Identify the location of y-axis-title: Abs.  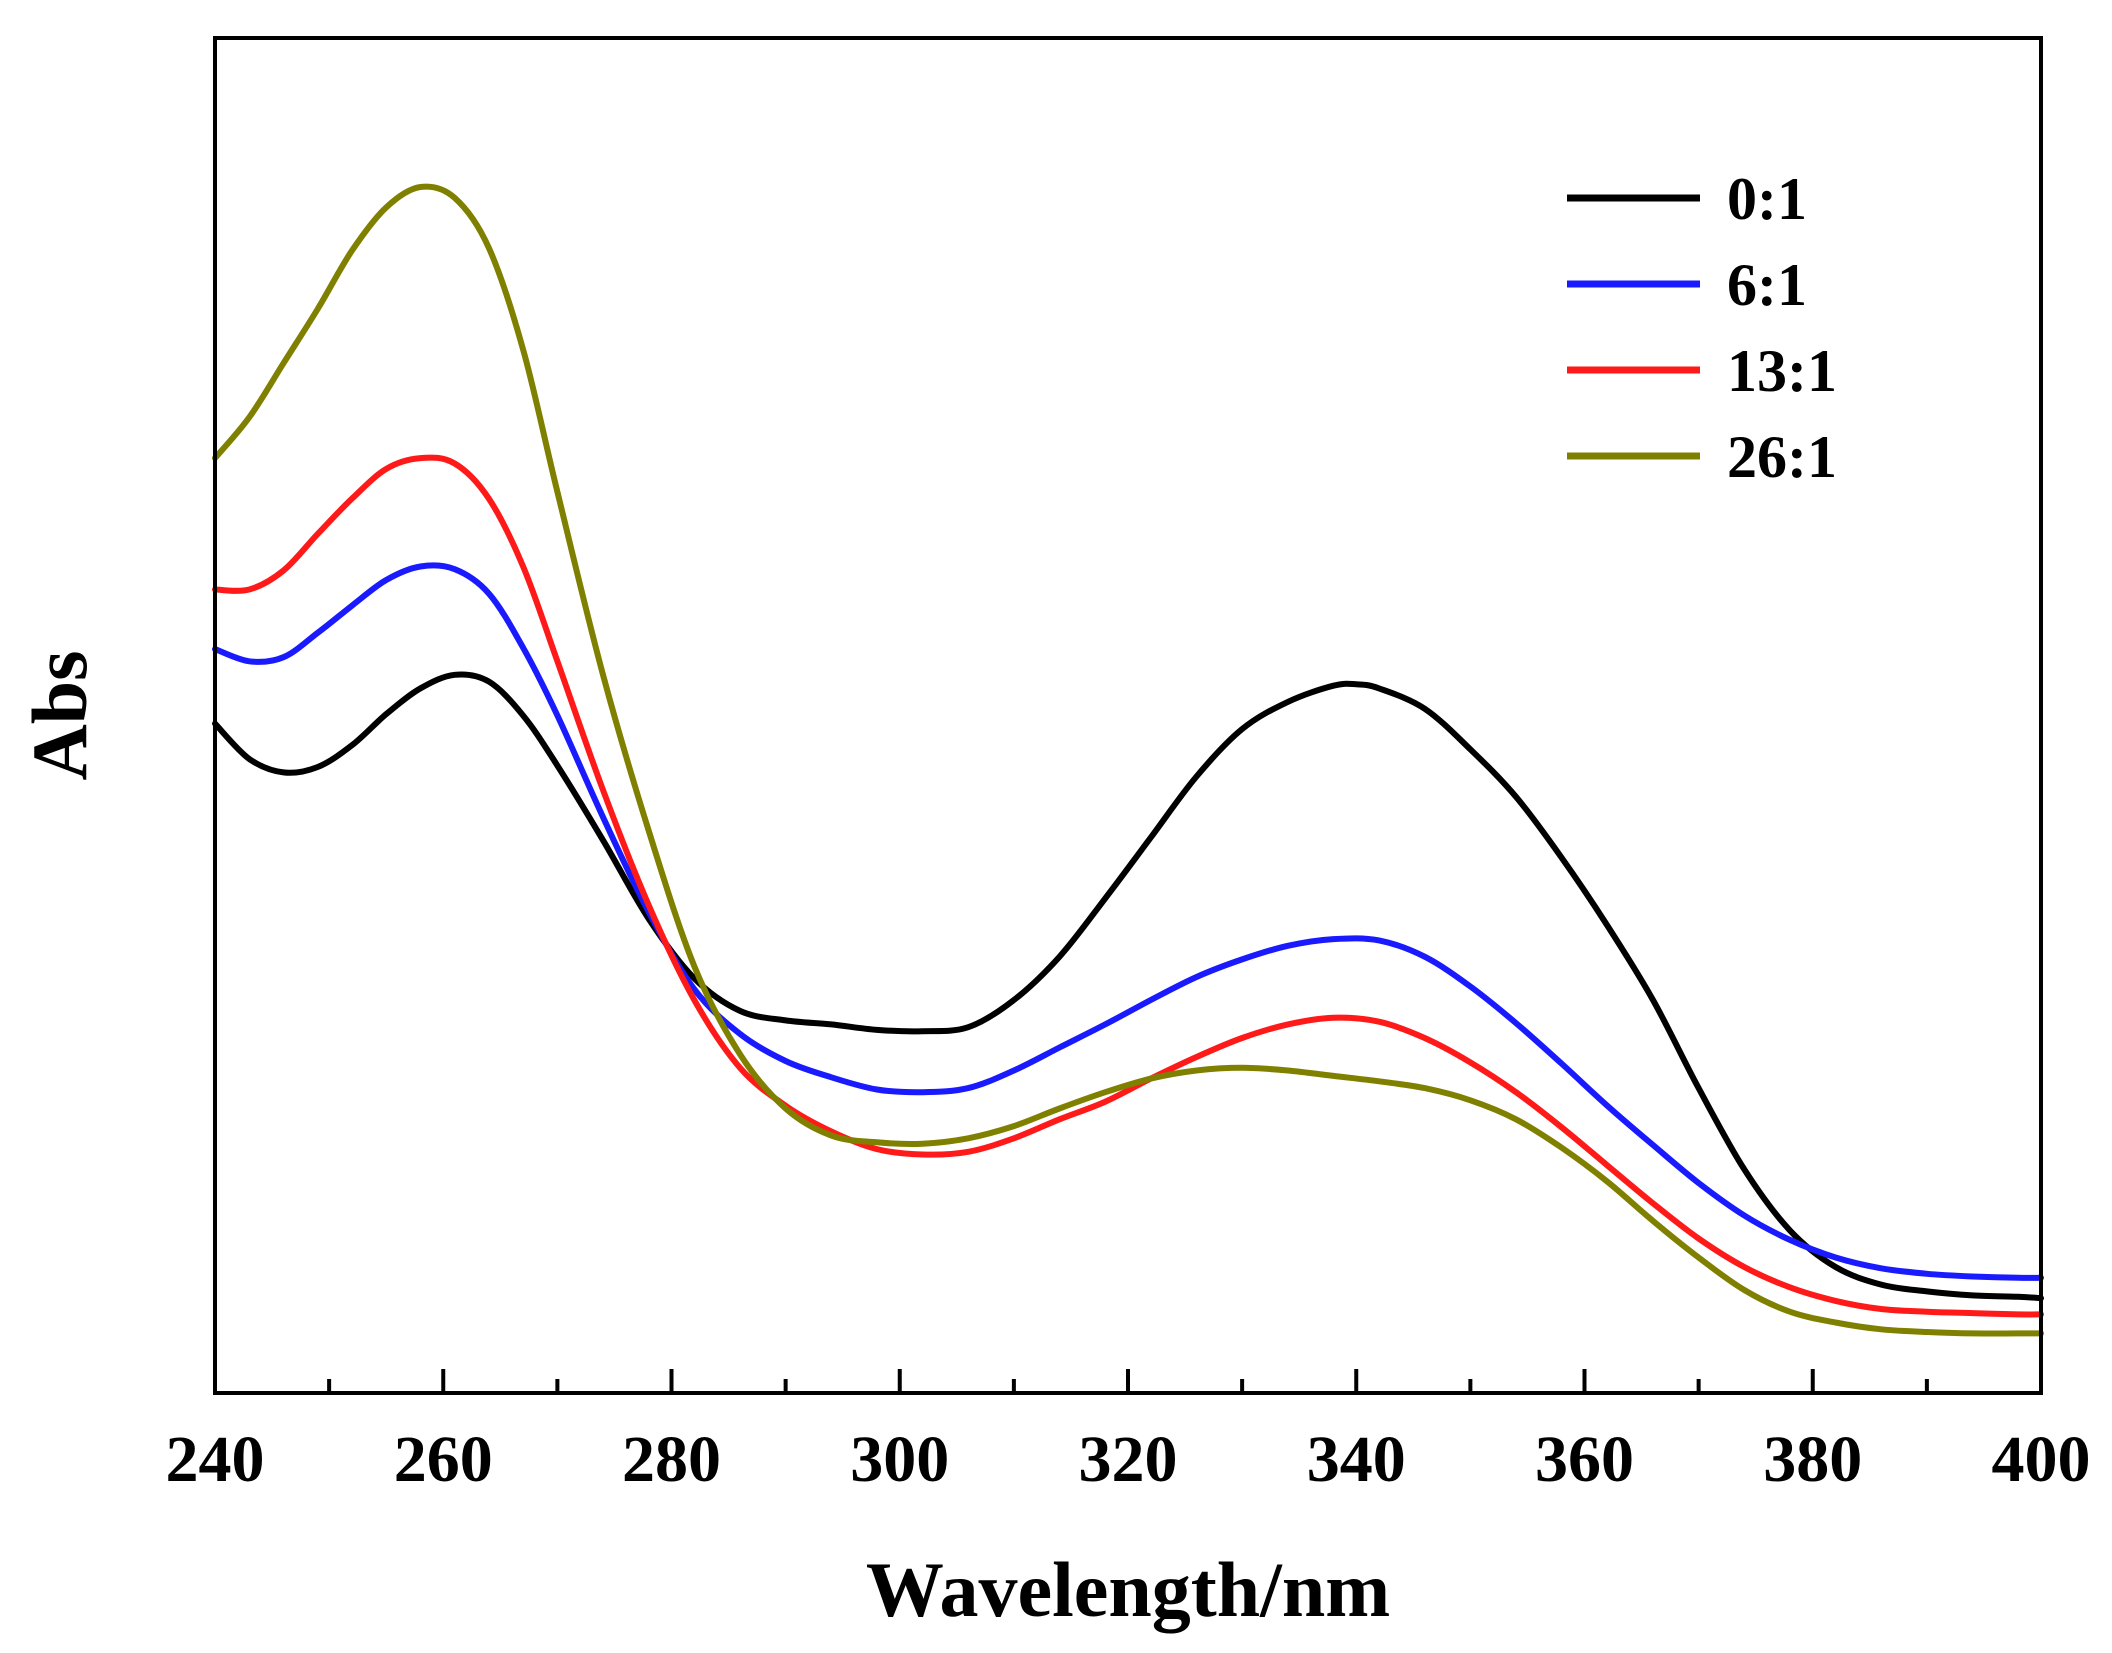
(59, 715).